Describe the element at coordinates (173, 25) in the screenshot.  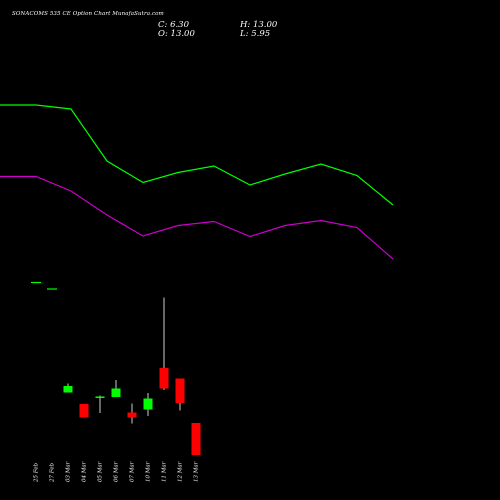
I see `close-readout: C: 6.30` at that location.